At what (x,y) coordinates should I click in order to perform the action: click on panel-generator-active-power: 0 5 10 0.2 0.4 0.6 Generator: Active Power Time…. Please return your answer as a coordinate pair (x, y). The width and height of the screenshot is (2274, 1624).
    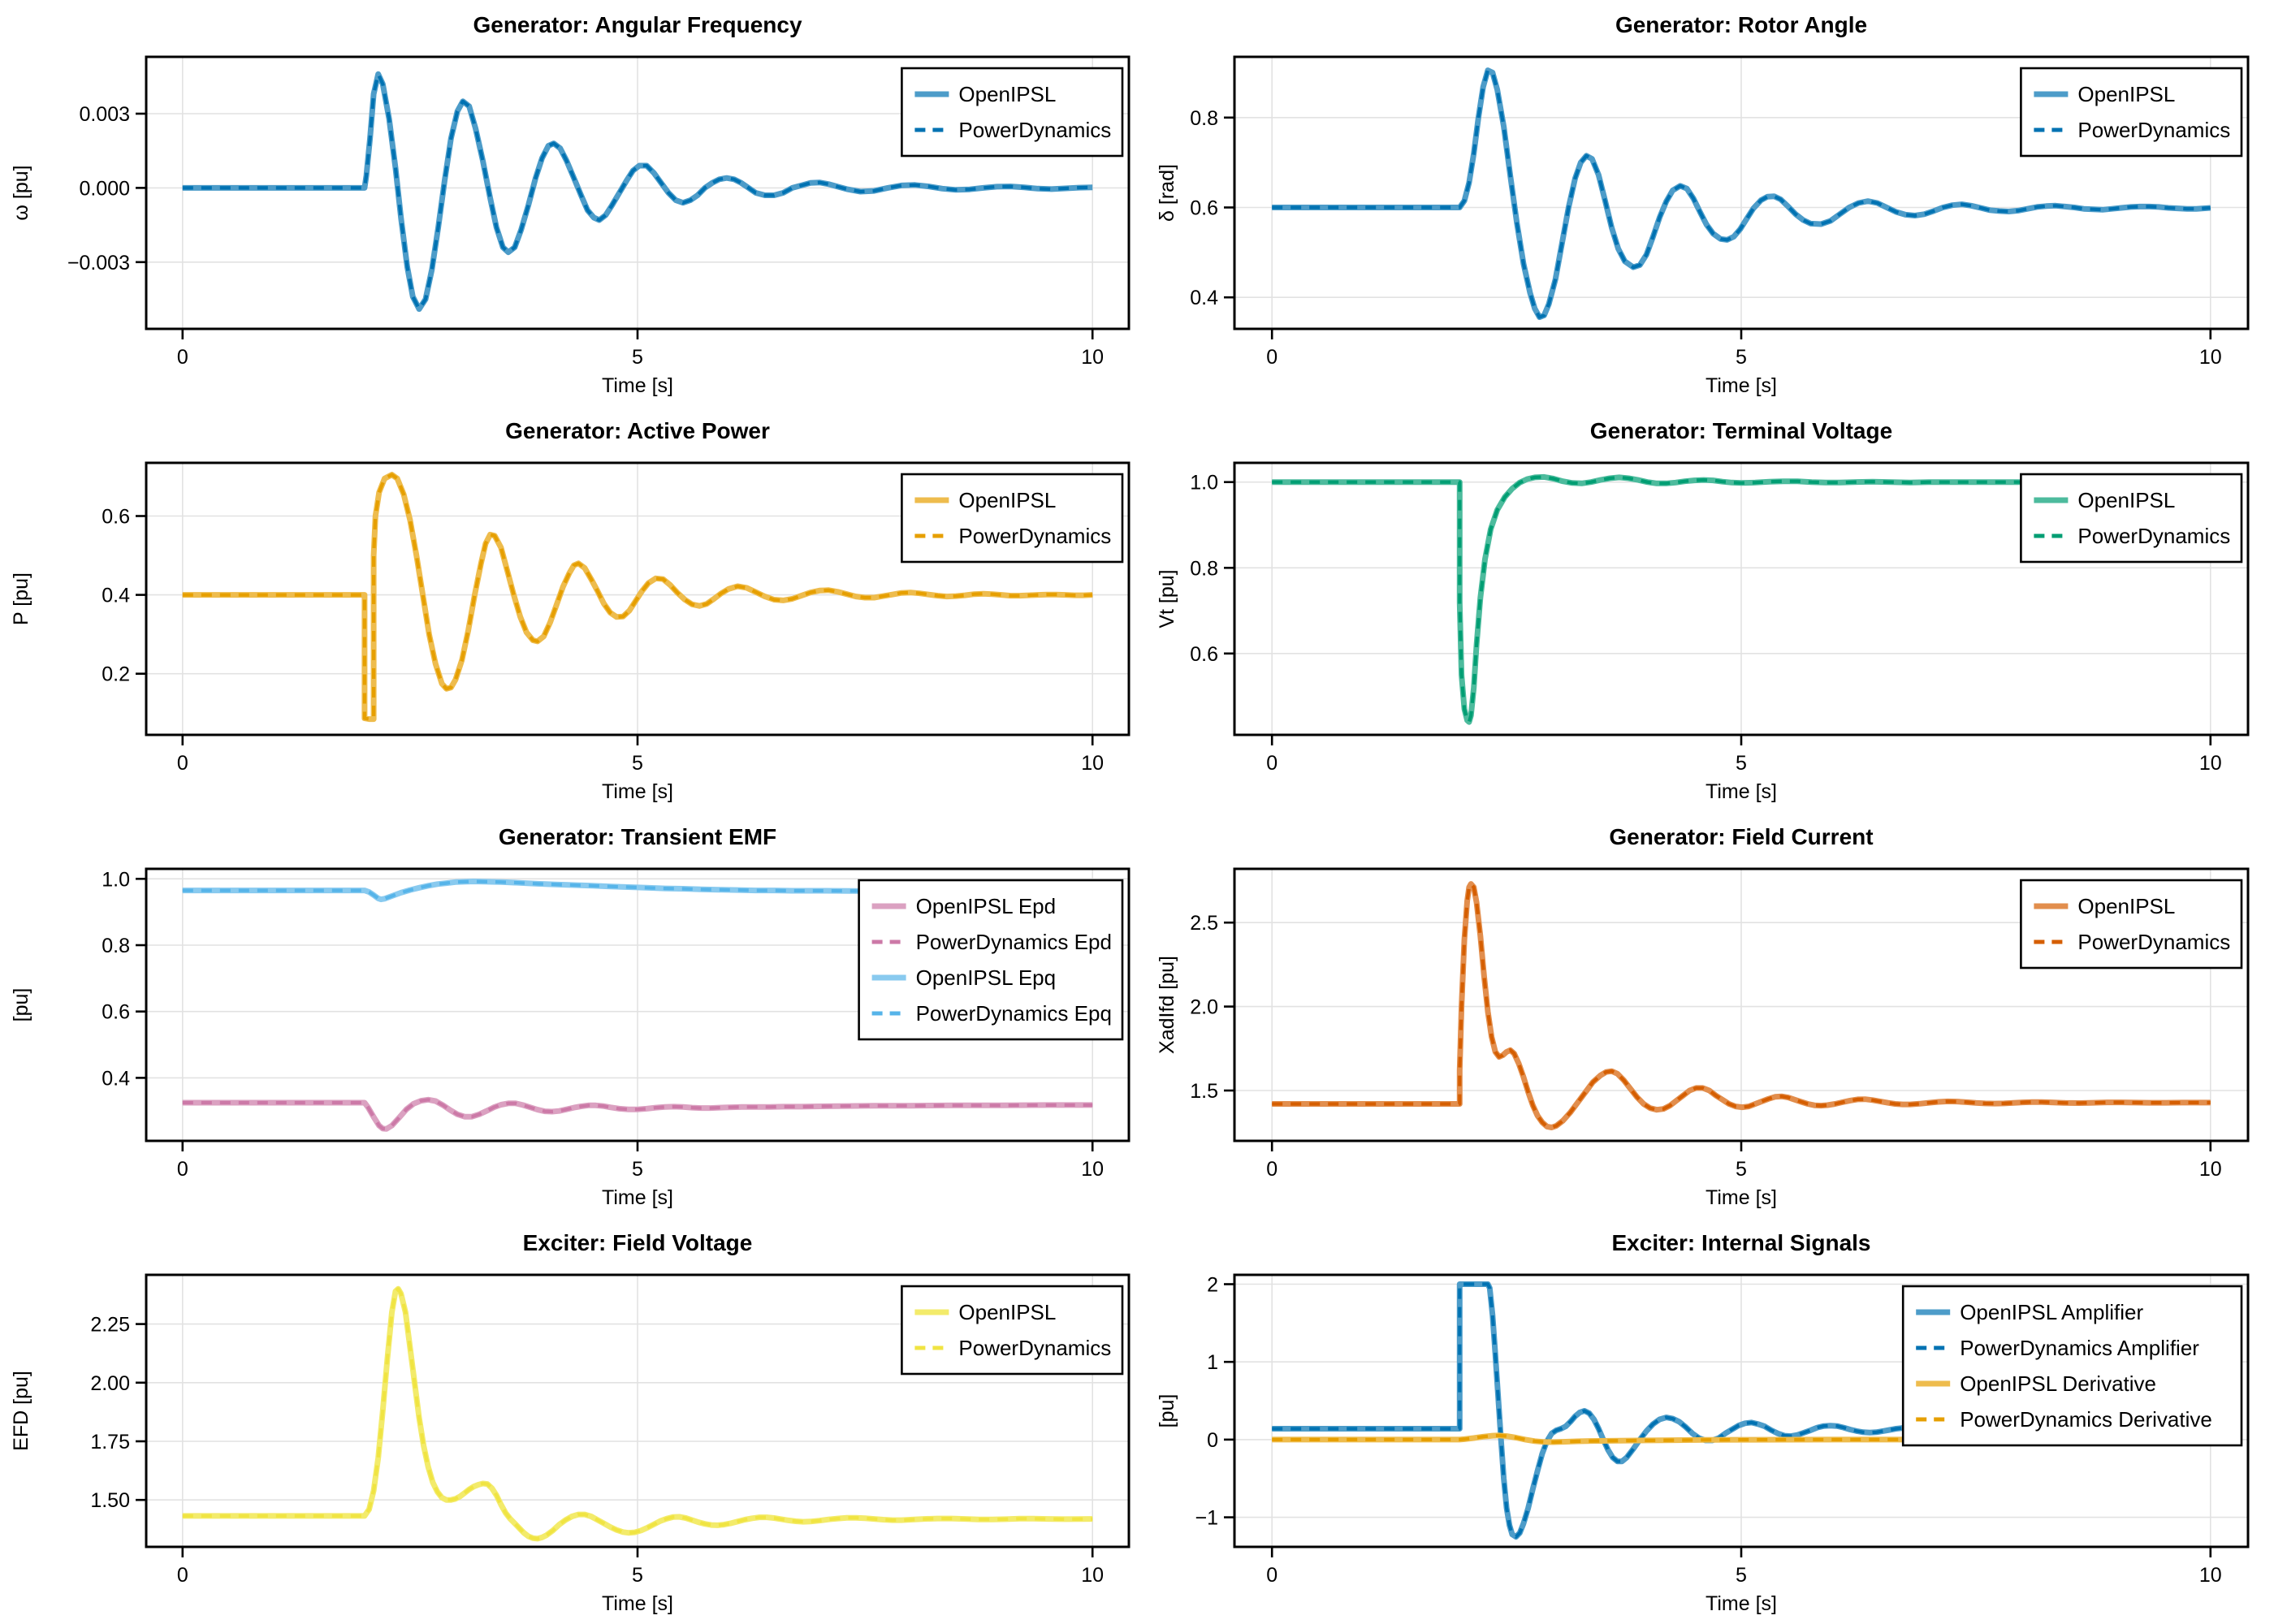
    Looking at the image, I should click on (568, 609).